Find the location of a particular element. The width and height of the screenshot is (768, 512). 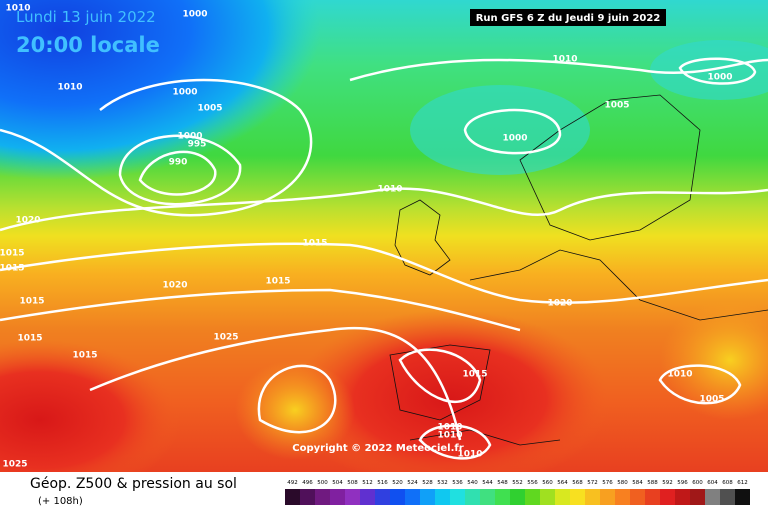

scale-label: 512 is located at coordinates (367, 483).